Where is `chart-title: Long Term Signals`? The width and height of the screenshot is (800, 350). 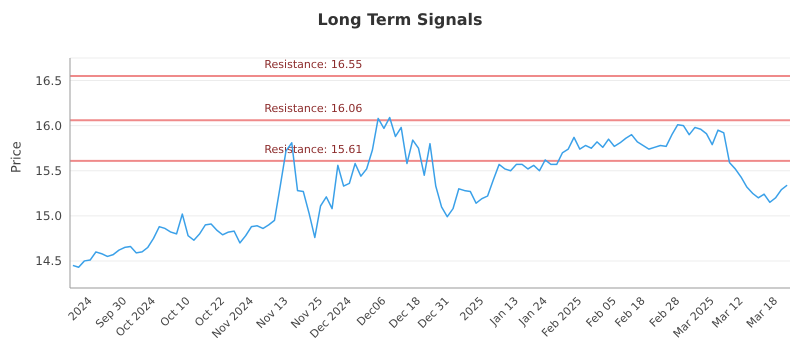 chart-title: Long Term Signals is located at coordinates (400, 20).